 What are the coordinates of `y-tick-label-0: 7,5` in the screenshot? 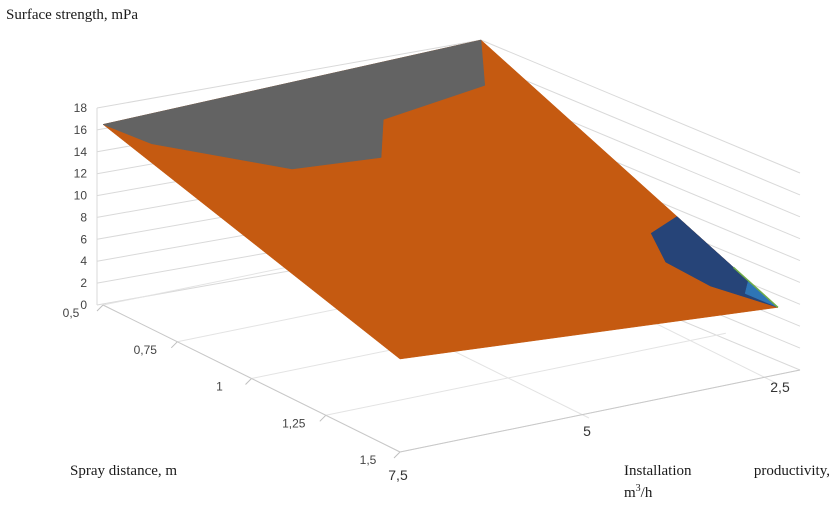 It's located at (398, 475).